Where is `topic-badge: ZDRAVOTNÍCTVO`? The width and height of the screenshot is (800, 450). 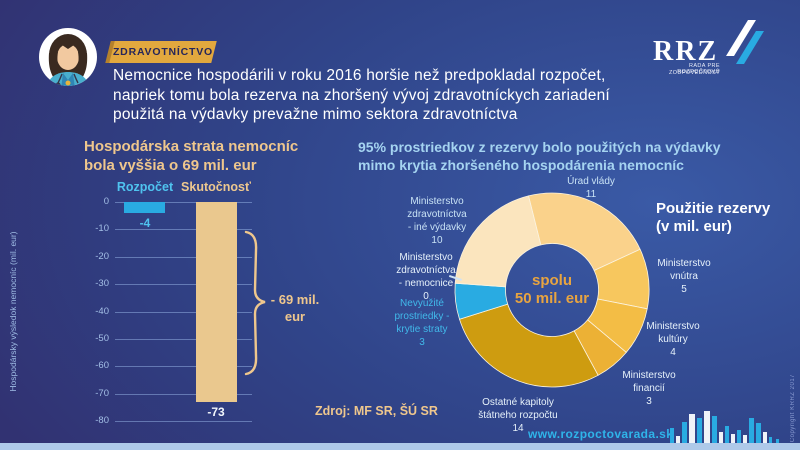
topic-badge: ZDRAVOTNÍCTVO is located at coordinates (163, 52).